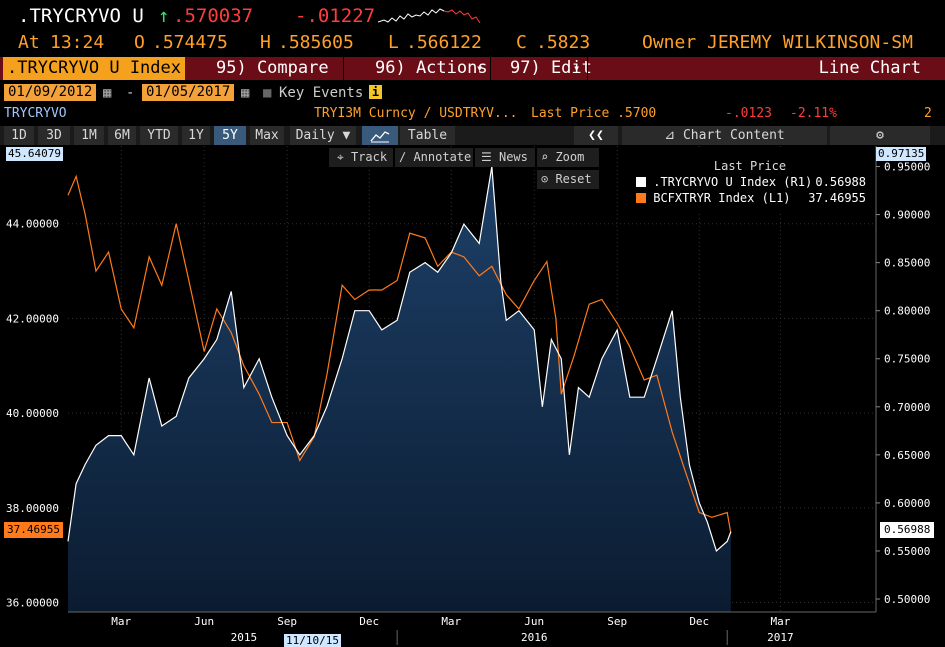  What do you see at coordinates (122, 135) in the screenshot?
I see `period-button-6m: 6M` at bounding box center [122, 135].